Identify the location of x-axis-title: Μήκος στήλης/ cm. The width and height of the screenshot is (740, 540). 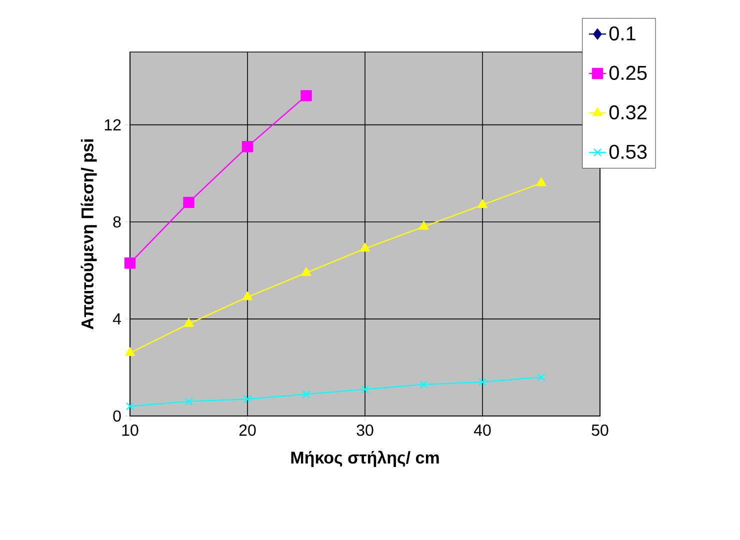
(365, 458).